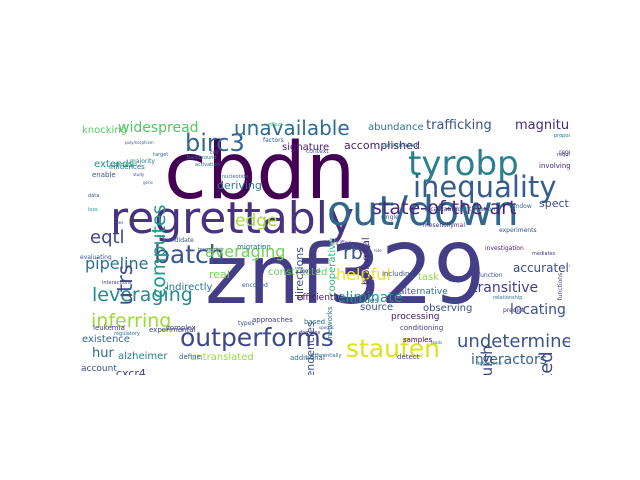 The image size is (640, 480). Describe the element at coordinates (463, 164) in the screenshot. I see `cloud-word: tyrobp` at that location.